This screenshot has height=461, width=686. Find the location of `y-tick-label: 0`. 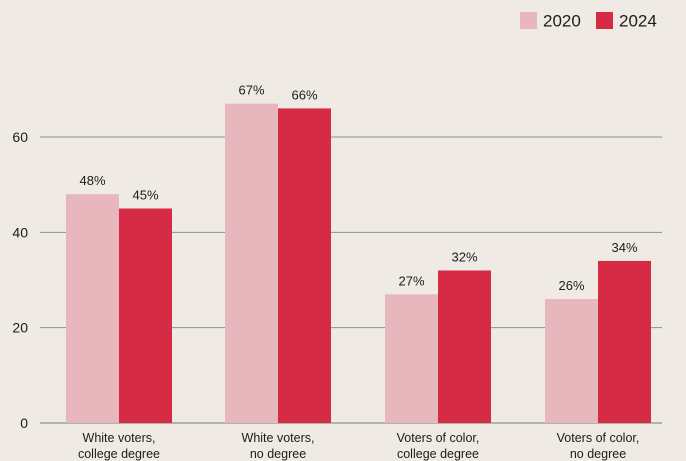

y-tick-label: 0 is located at coordinates (24, 423).